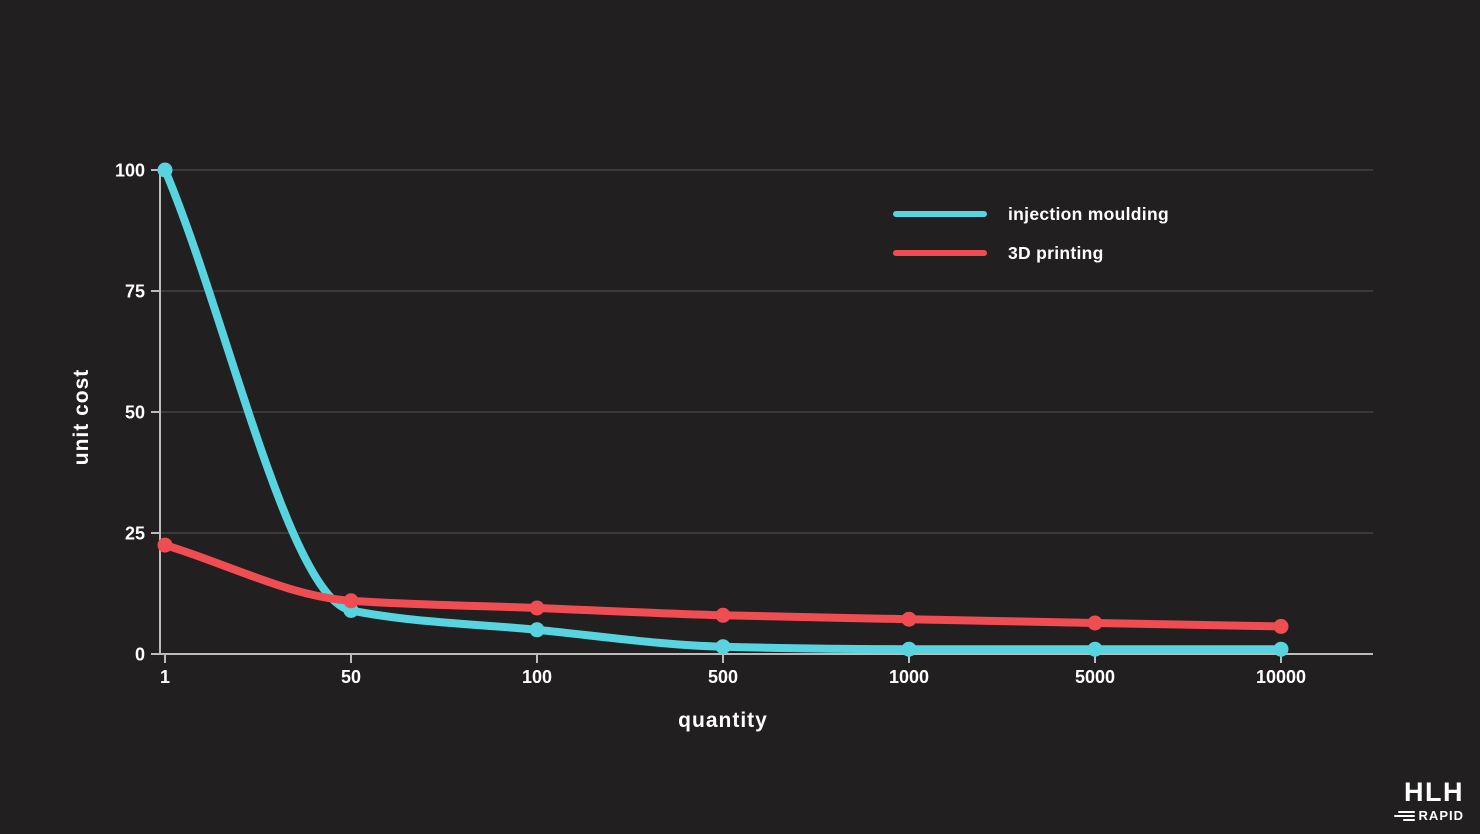 This screenshot has height=834, width=1480. Describe the element at coordinates (1434, 792) in the screenshot. I see `logo-hlh-text: HLH` at that location.